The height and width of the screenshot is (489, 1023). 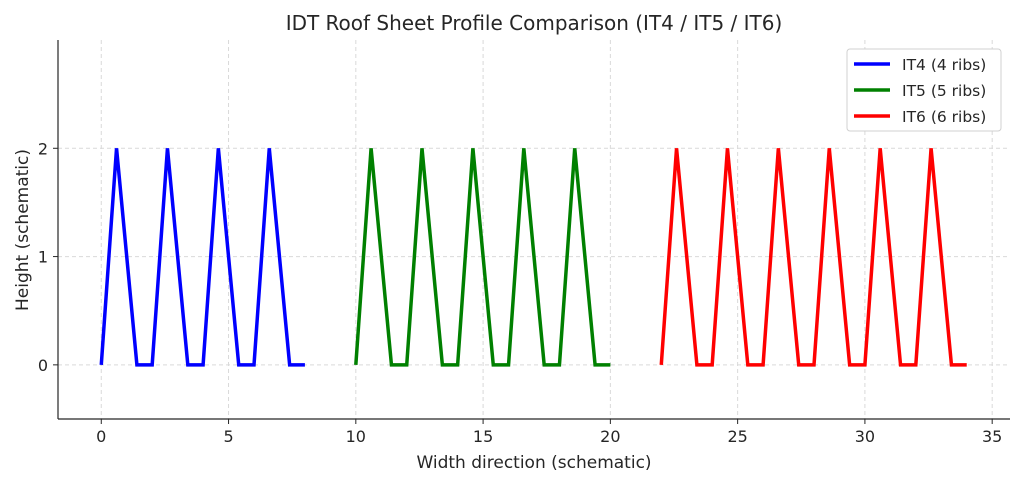 I want to click on y-tick-label: 1, so click(x=43, y=257).